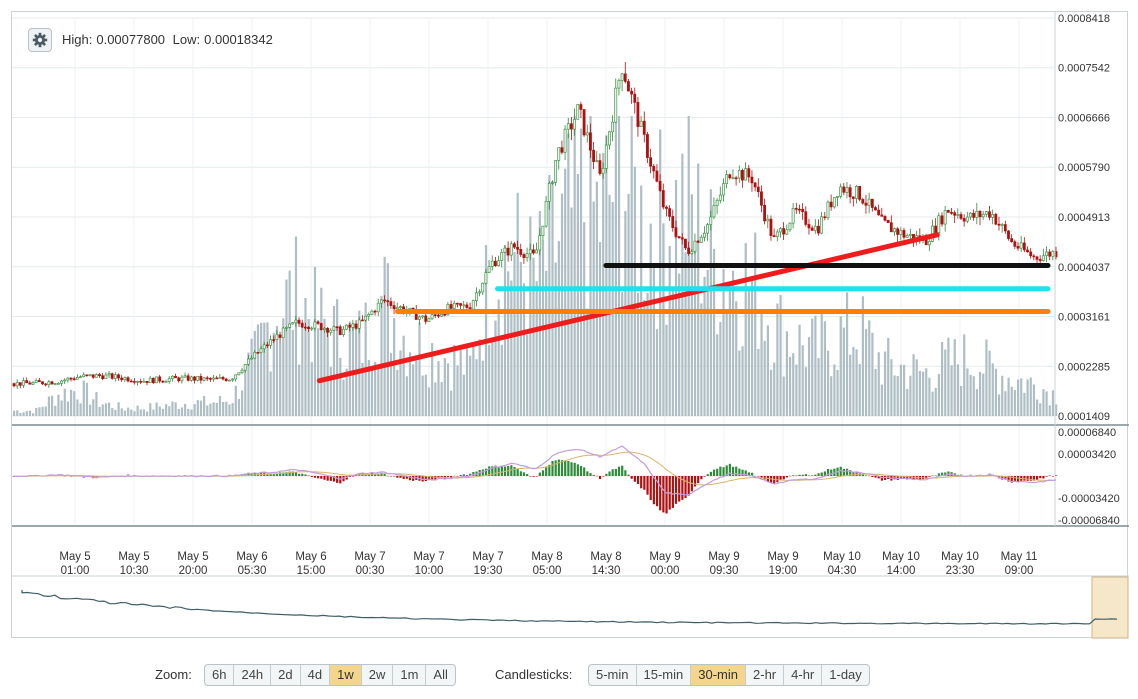  What do you see at coordinates (765, 675) in the screenshot?
I see `candle-button-2-hr: 2-hr` at bounding box center [765, 675].